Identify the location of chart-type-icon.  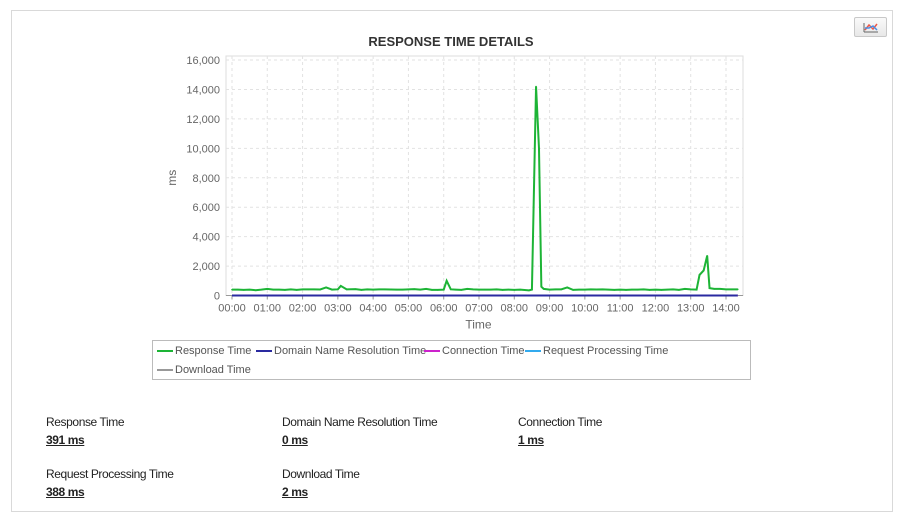
(870, 28).